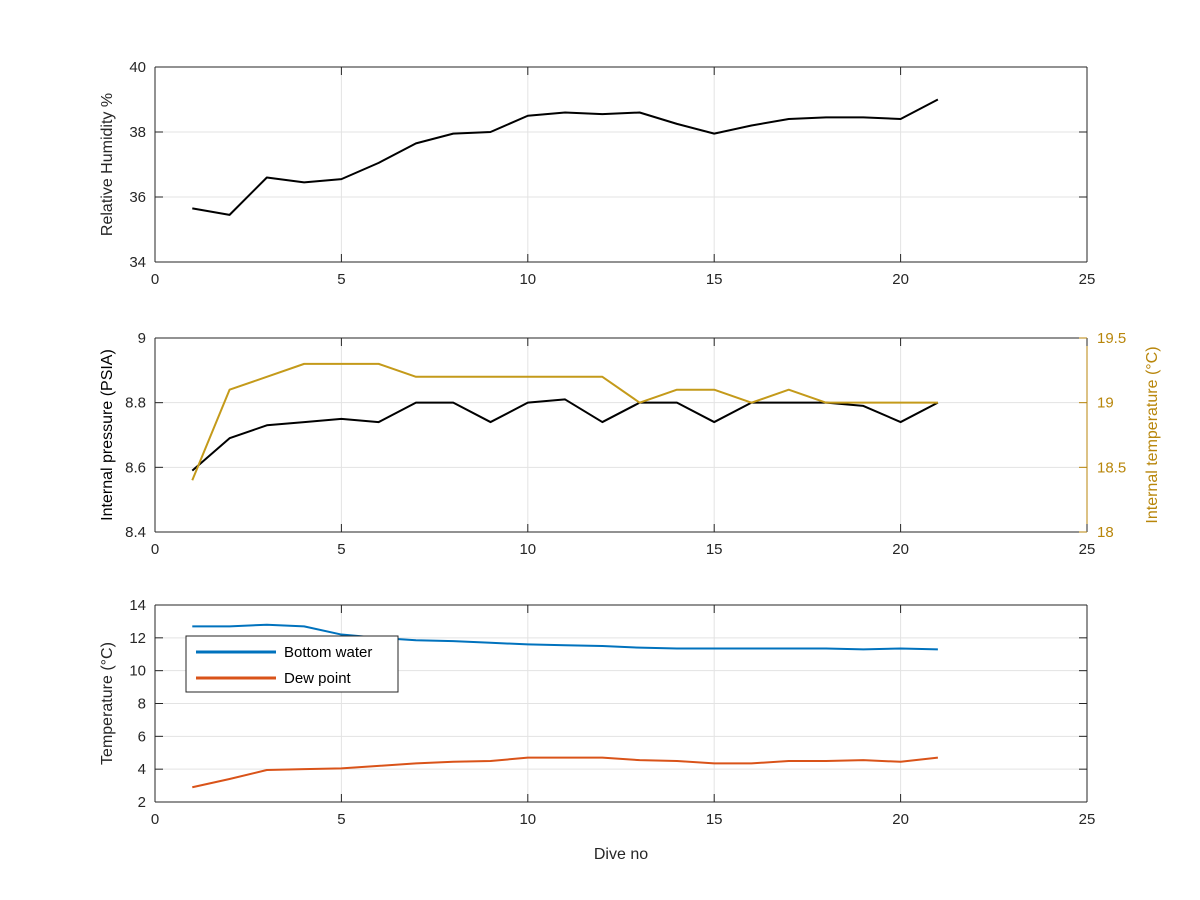 This screenshot has width=1200, height=900. What do you see at coordinates (135, 467) in the screenshot?
I see `y-tick-label: 8.6` at bounding box center [135, 467].